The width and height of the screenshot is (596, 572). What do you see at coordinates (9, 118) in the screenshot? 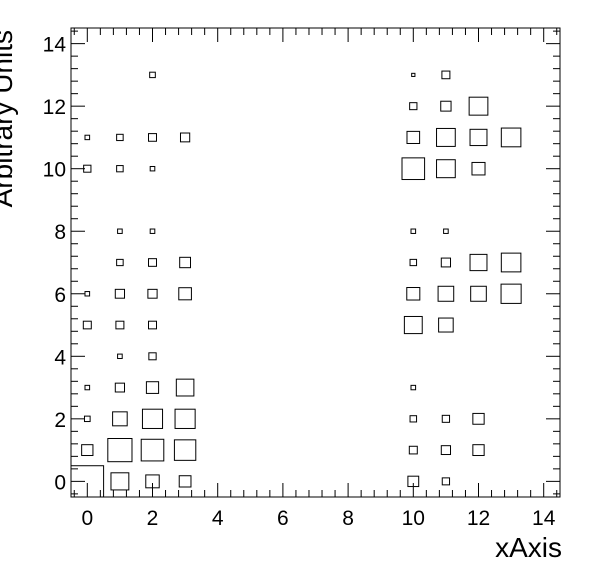
I see `y-axis-title: Arbitrary Units` at bounding box center [9, 118].